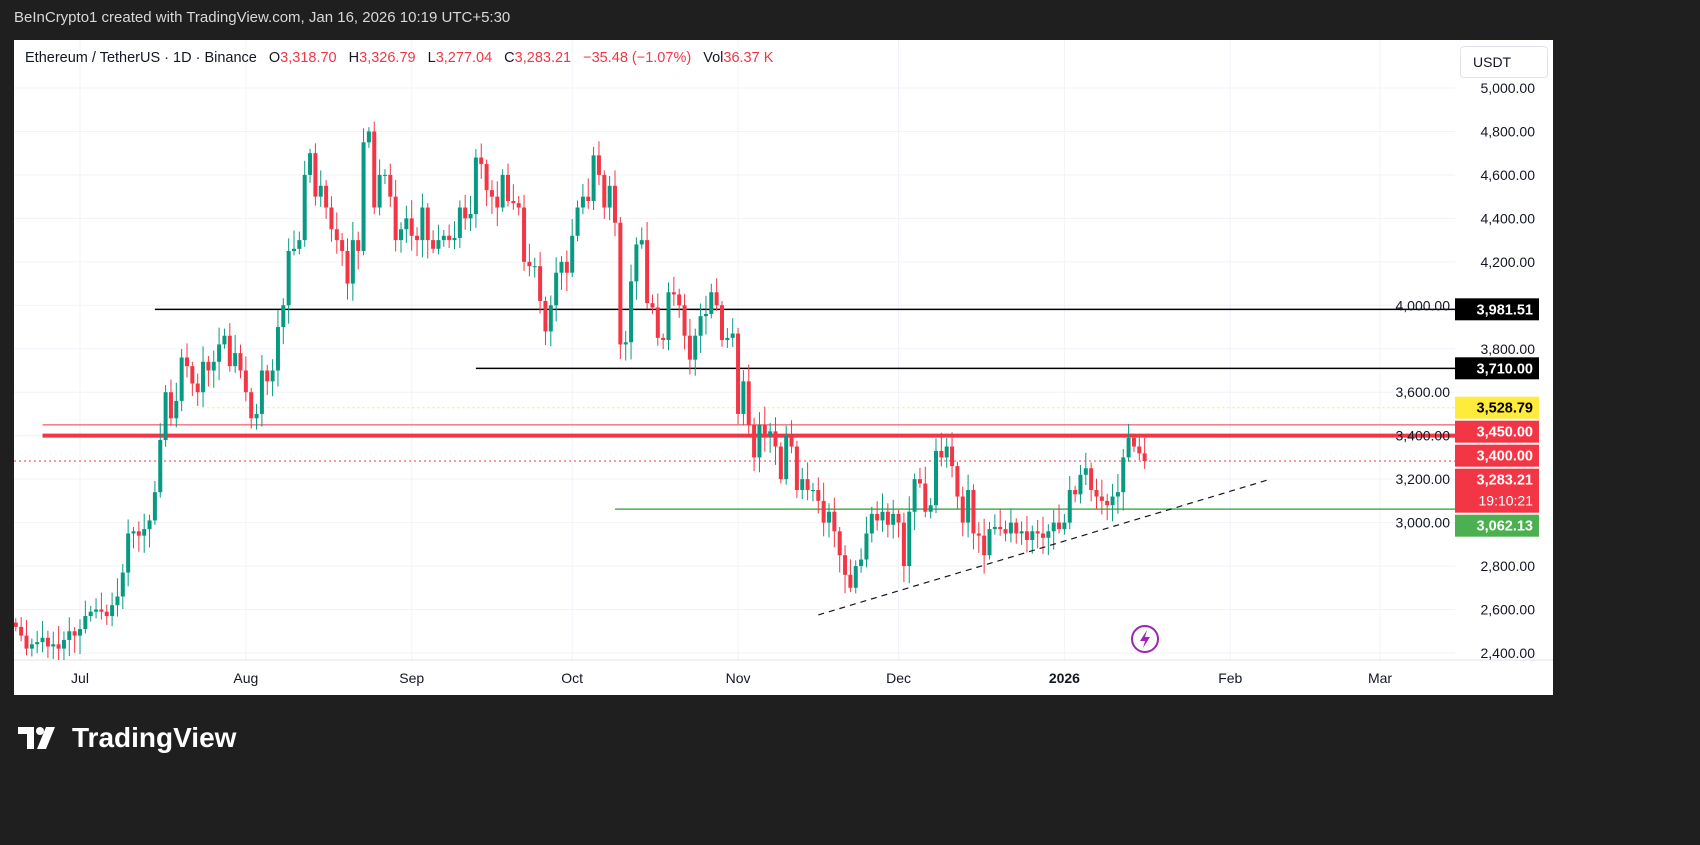 The image size is (1700, 845). Describe the element at coordinates (1505, 457) in the screenshot. I see `price-label: 3,400.00` at that location.